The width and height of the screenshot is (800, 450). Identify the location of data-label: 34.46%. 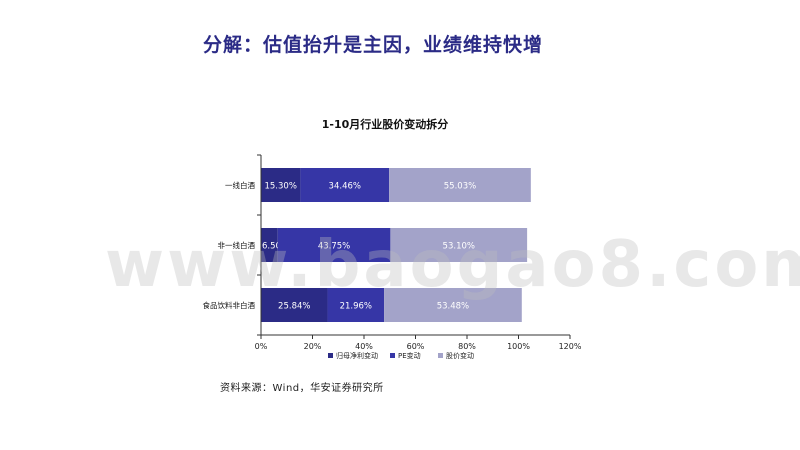
(345, 187).